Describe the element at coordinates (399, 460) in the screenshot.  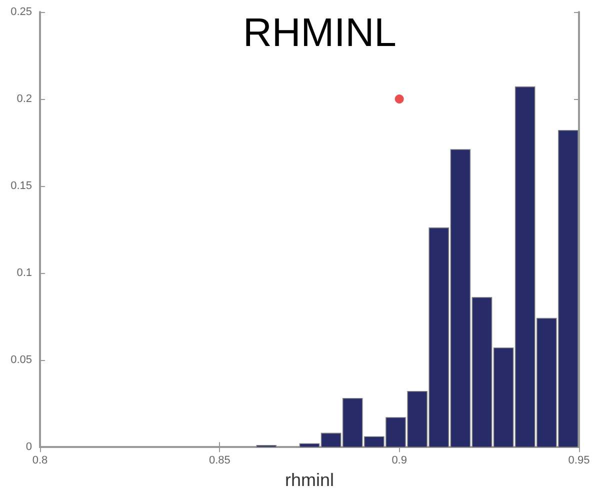
I see `x-tick-label: 0.9` at that location.